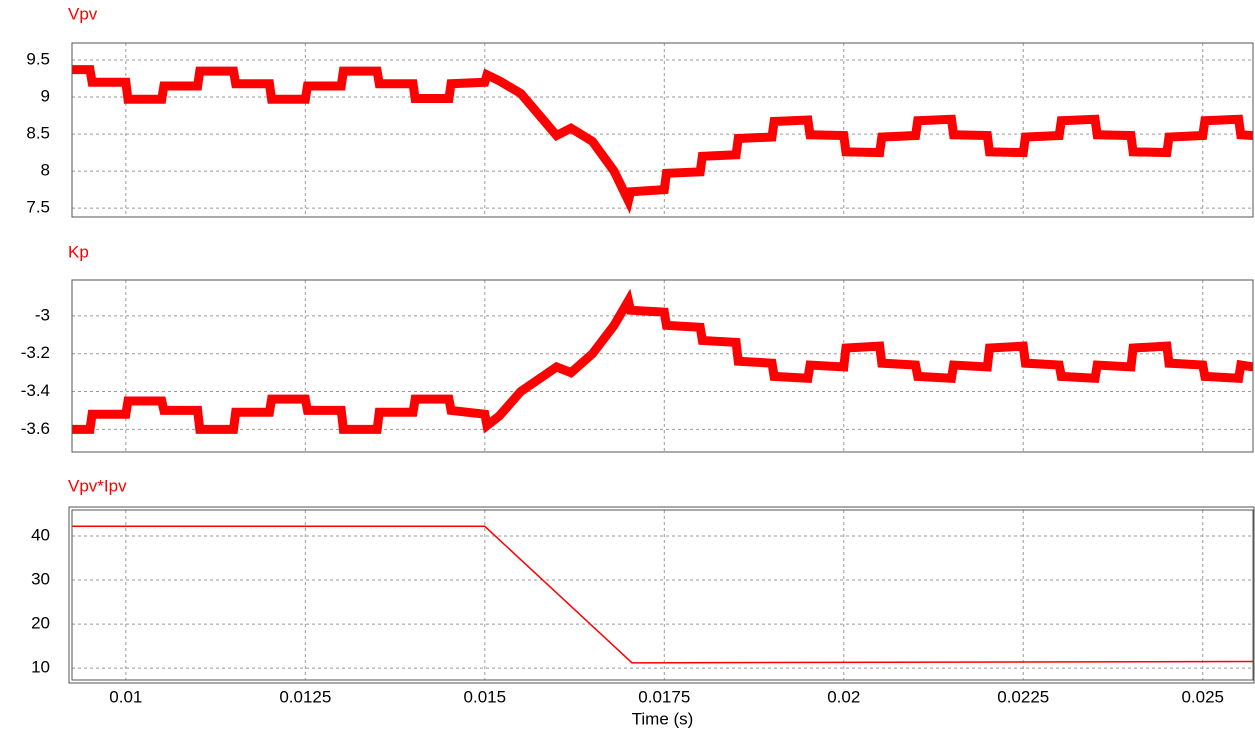  Describe the element at coordinates (38, 59) in the screenshot. I see `y-tick-label: 9.5` at that location.